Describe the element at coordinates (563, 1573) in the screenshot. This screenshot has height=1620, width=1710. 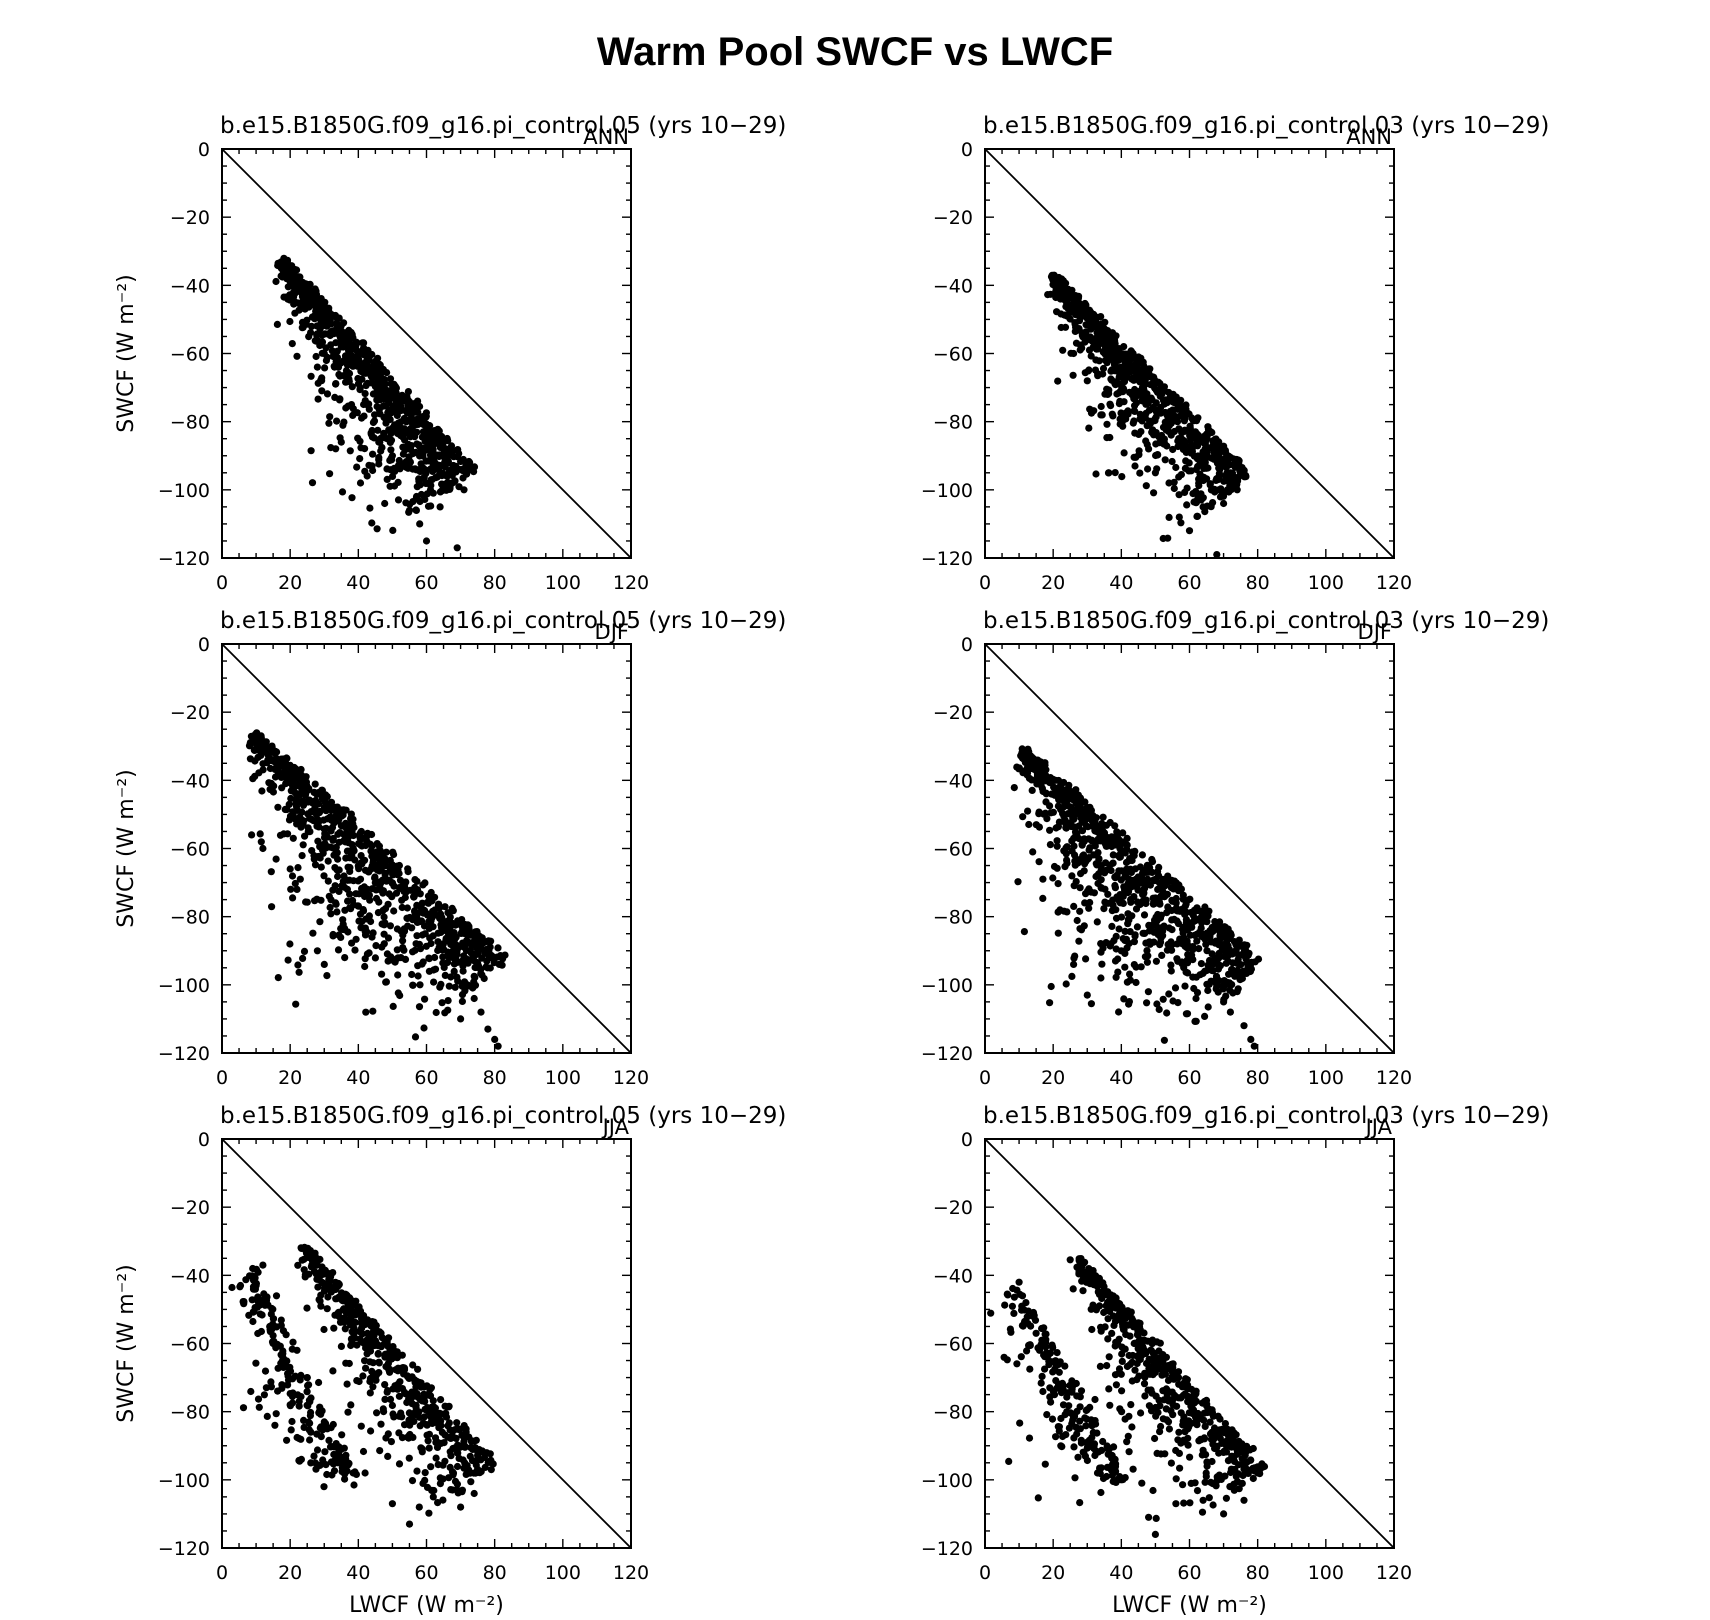
I see `x-tick-label: 100` at that location.